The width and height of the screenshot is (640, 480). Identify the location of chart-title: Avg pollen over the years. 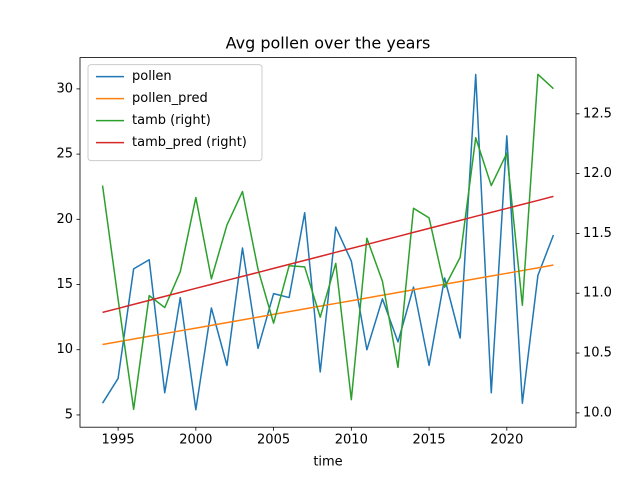
(328, 43).